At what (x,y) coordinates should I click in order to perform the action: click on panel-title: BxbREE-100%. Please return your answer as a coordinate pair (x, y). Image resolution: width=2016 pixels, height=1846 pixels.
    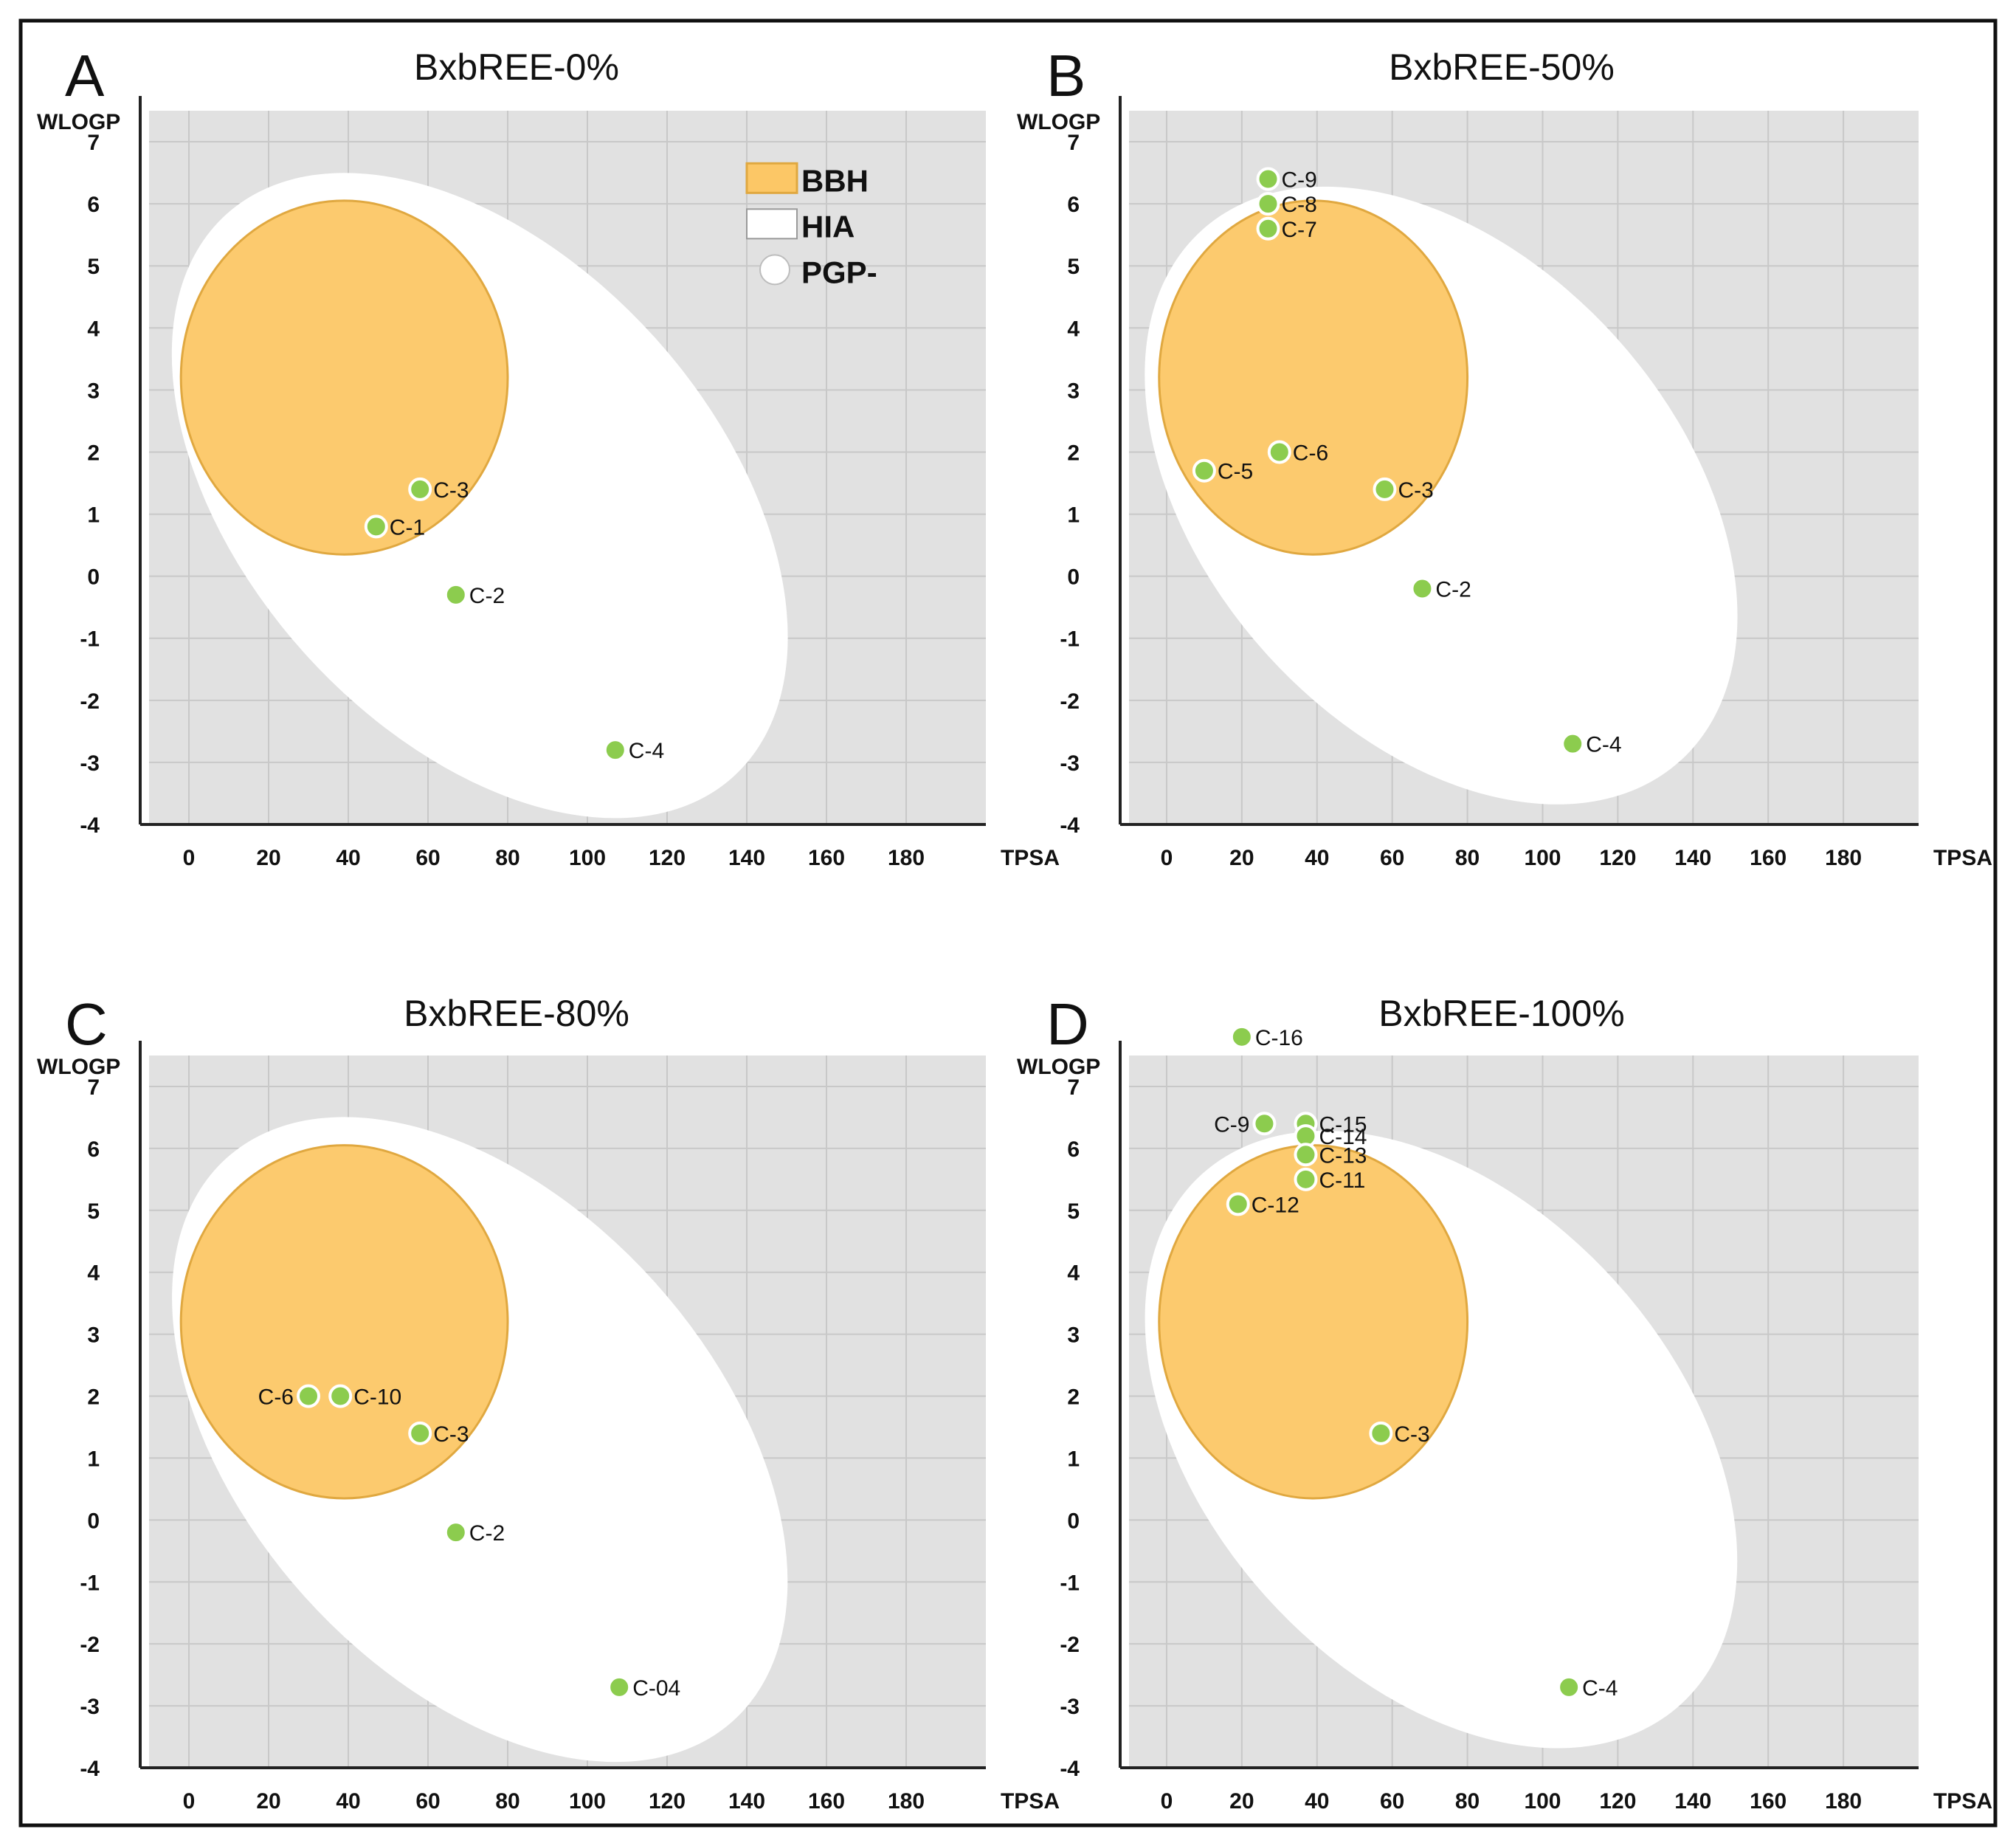
    Looking at the image, I should click on (1502, 1014).